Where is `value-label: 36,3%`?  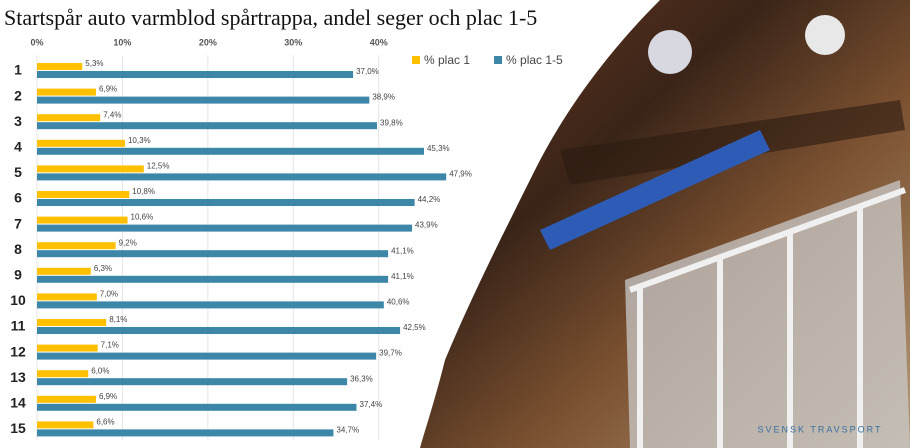 value-label: 36,3% is located at coordinates (361, 378).